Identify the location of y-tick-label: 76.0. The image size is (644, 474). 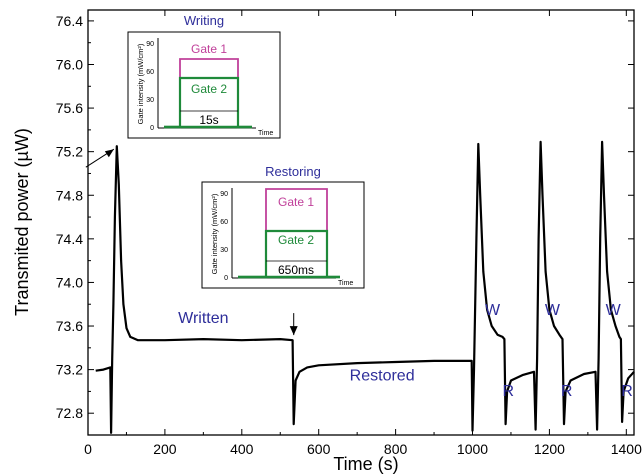
(69, 64).